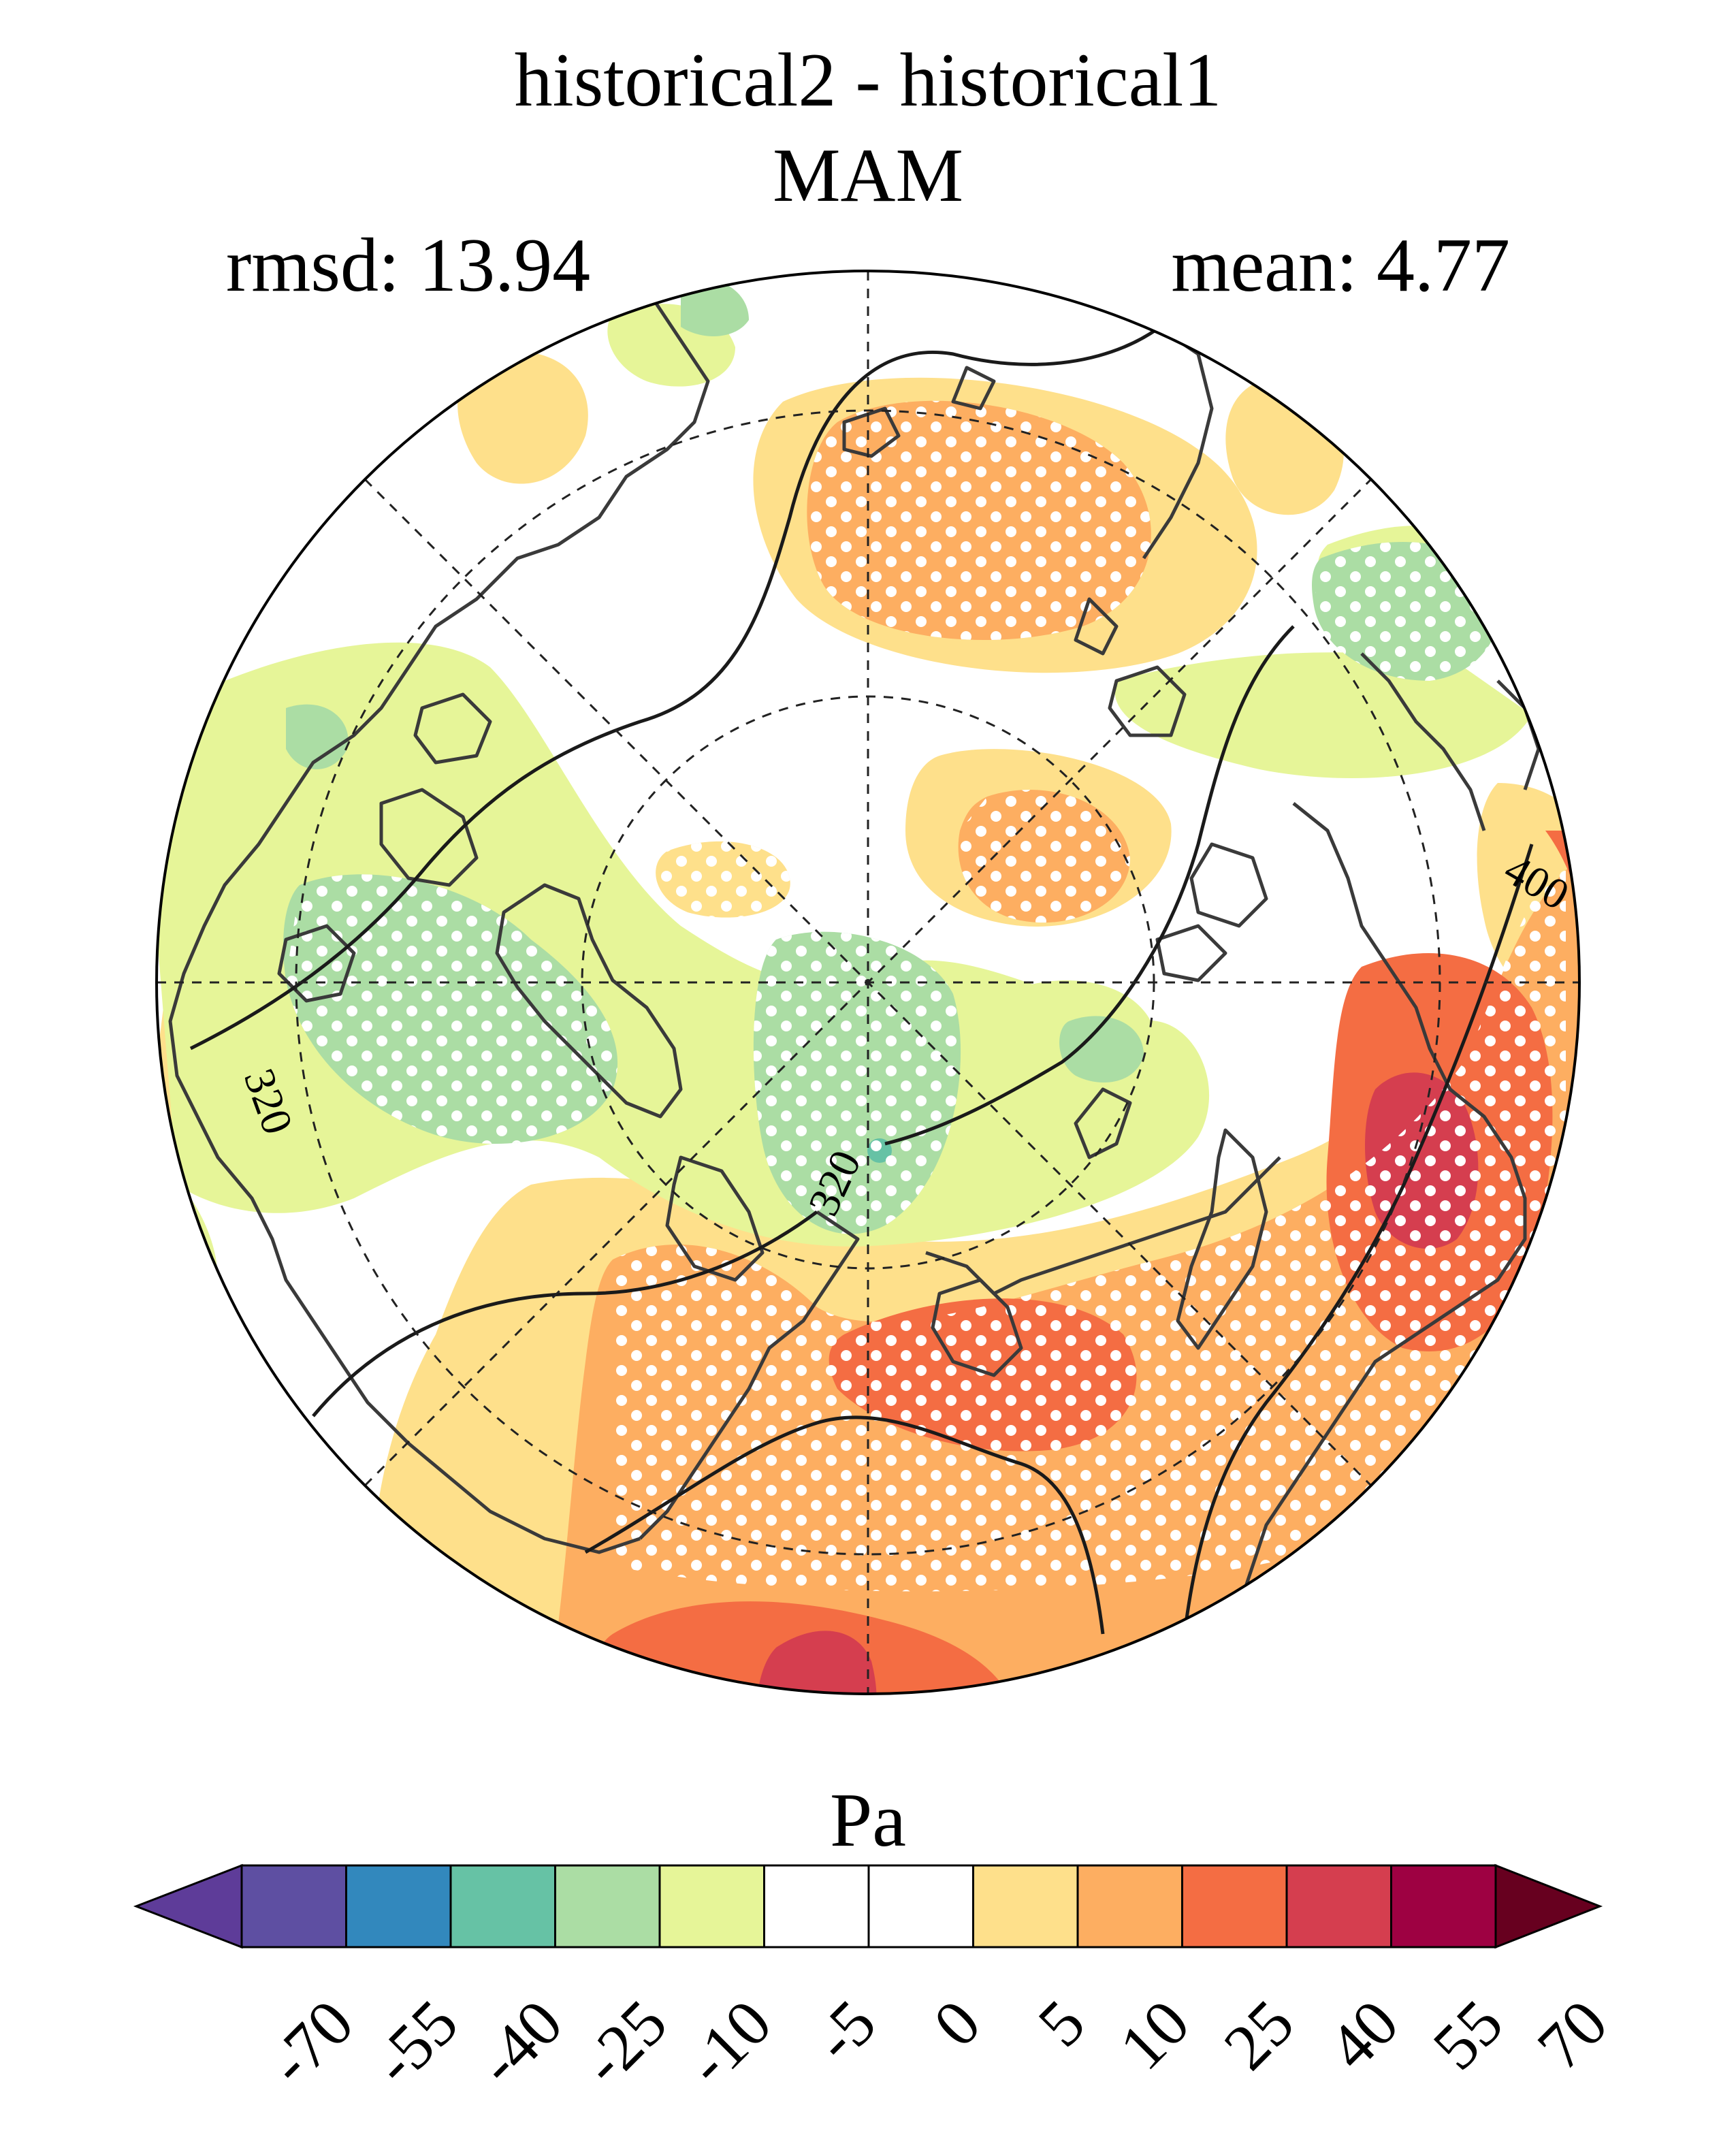 Image resolution: width=1736 pixels, height=2133 pixels. I want to click on mean-label: mean: 4.77, so click(1340, 265).